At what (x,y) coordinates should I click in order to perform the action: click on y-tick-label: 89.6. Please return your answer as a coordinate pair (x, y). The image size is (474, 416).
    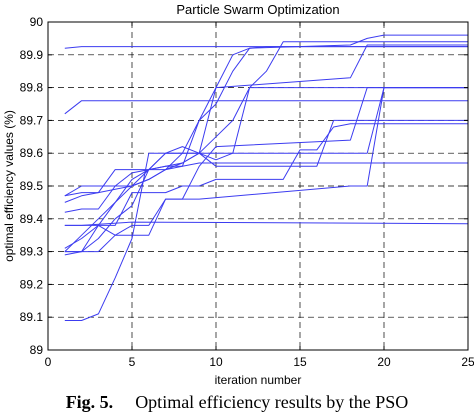
    Looking at the image, I should click on (32, 153).